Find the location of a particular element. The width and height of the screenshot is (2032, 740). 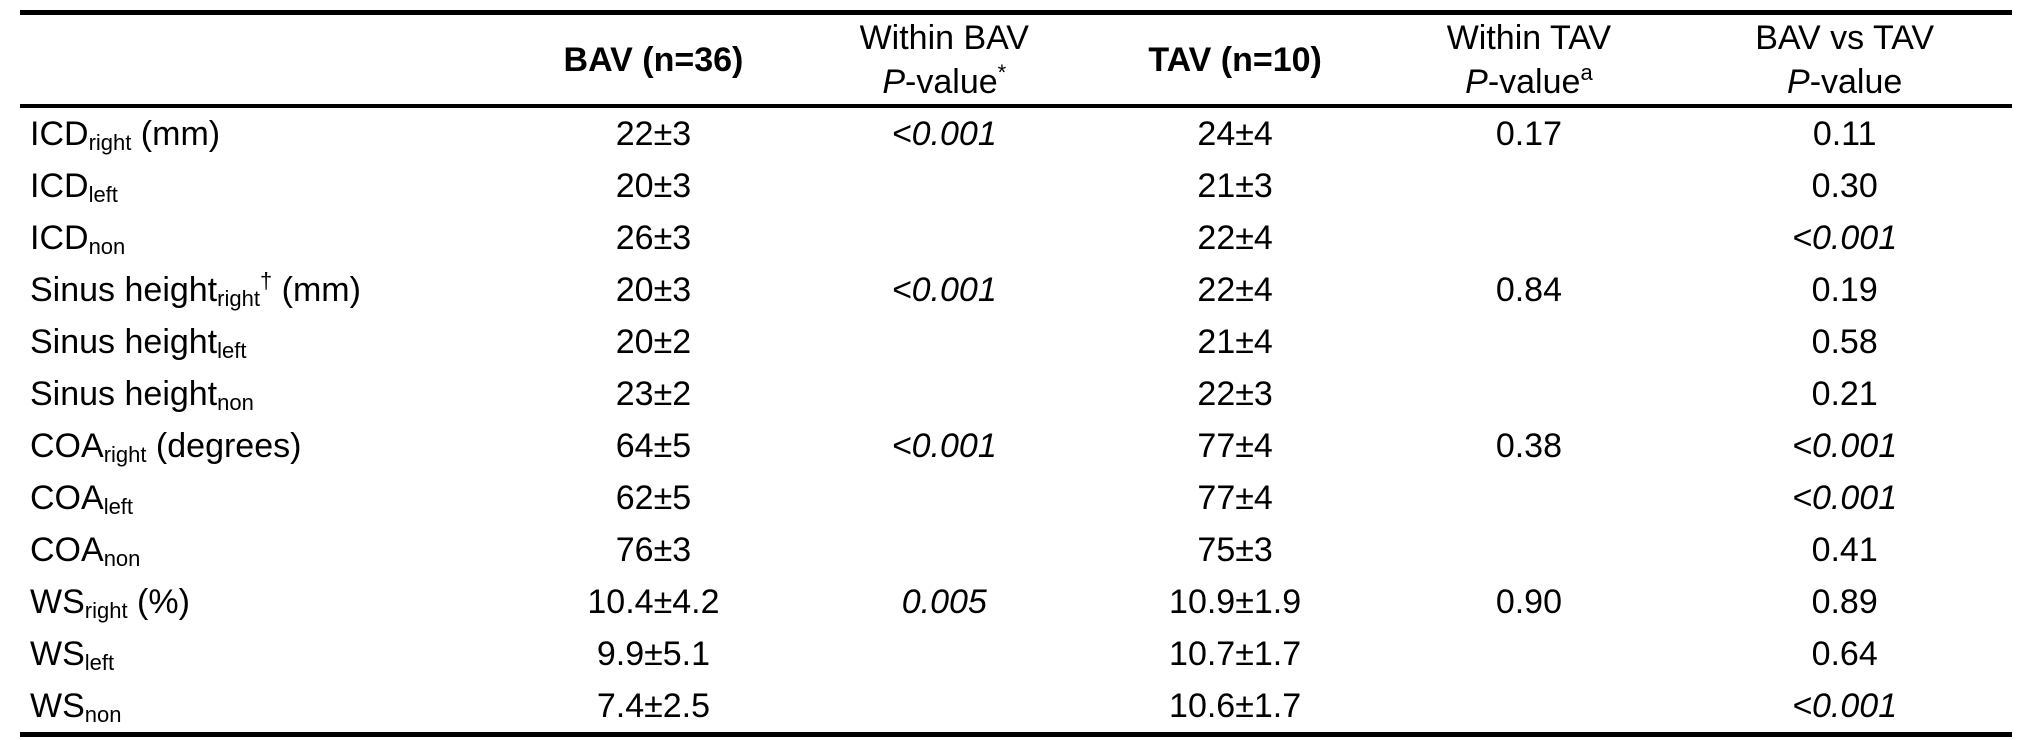

row-label-base: Sinus height is located at coordinates (124, 289).